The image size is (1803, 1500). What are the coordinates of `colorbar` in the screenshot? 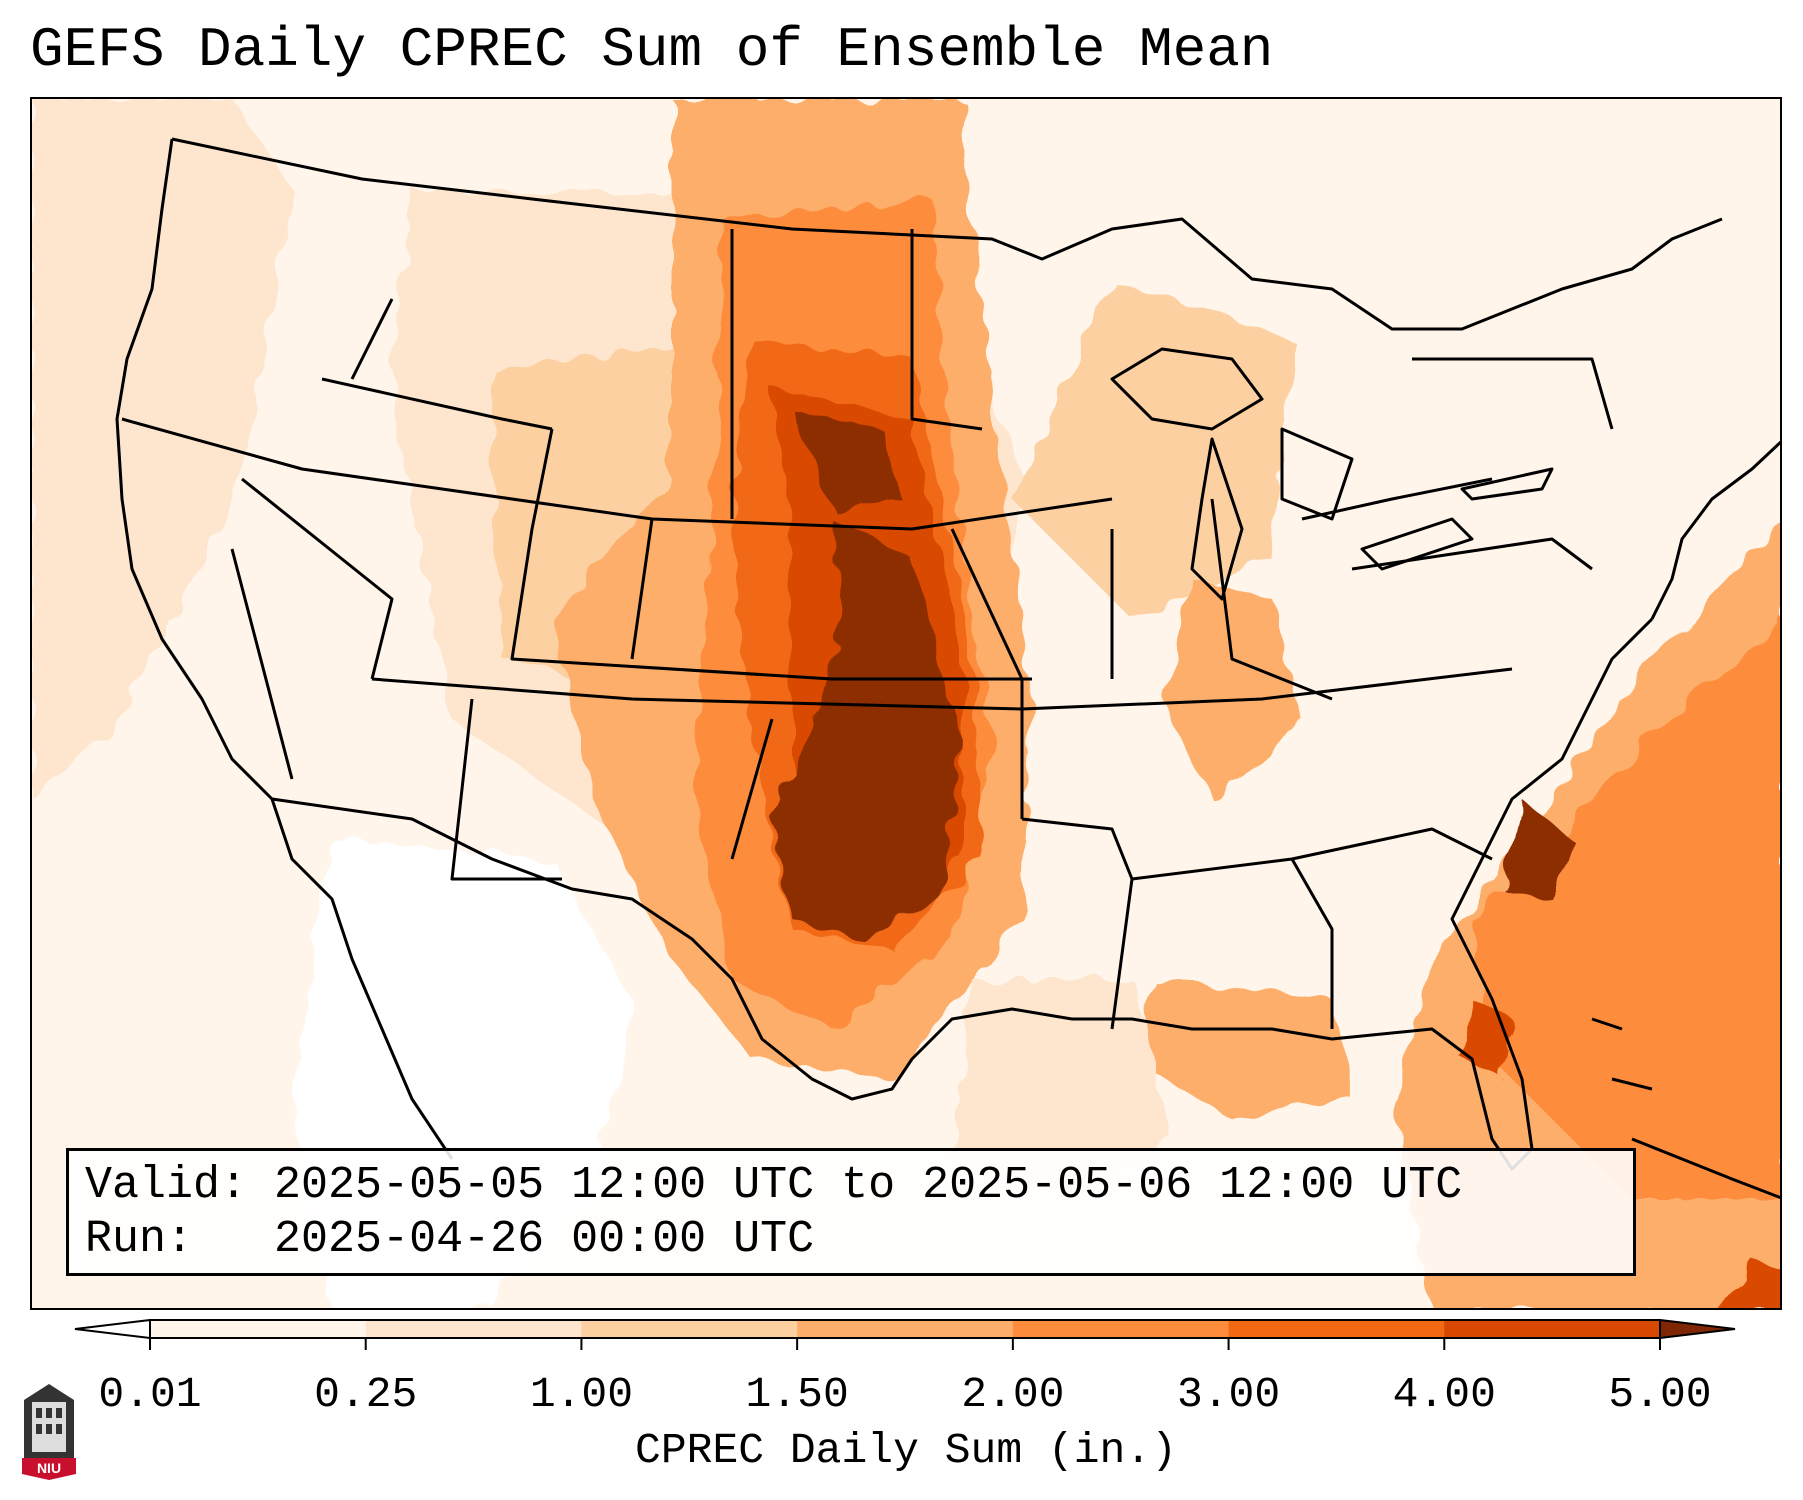 It's located at (905, 1334).